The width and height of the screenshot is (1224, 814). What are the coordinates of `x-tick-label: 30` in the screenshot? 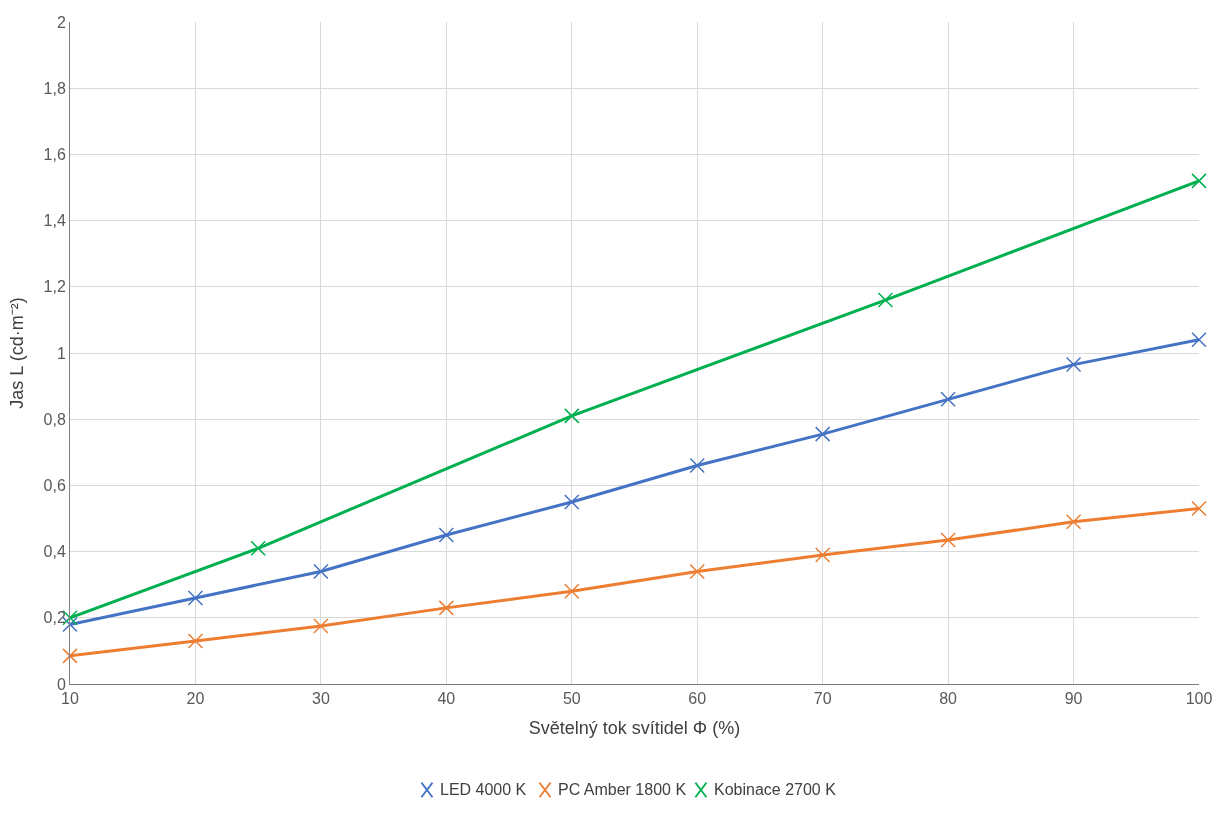 It's located at (320, 699).